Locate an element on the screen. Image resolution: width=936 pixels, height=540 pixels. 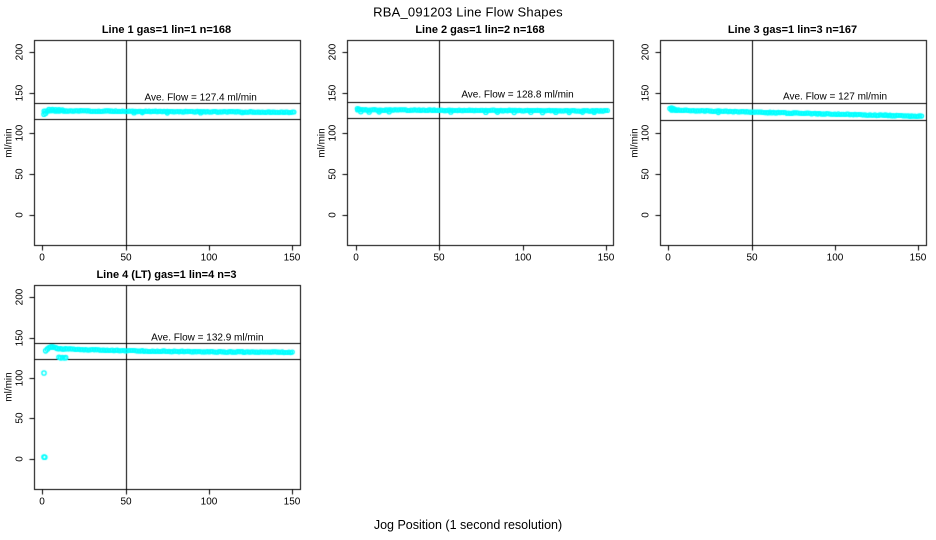
y-axis-label-line4: ml/min is located at coordinates (8, 387).